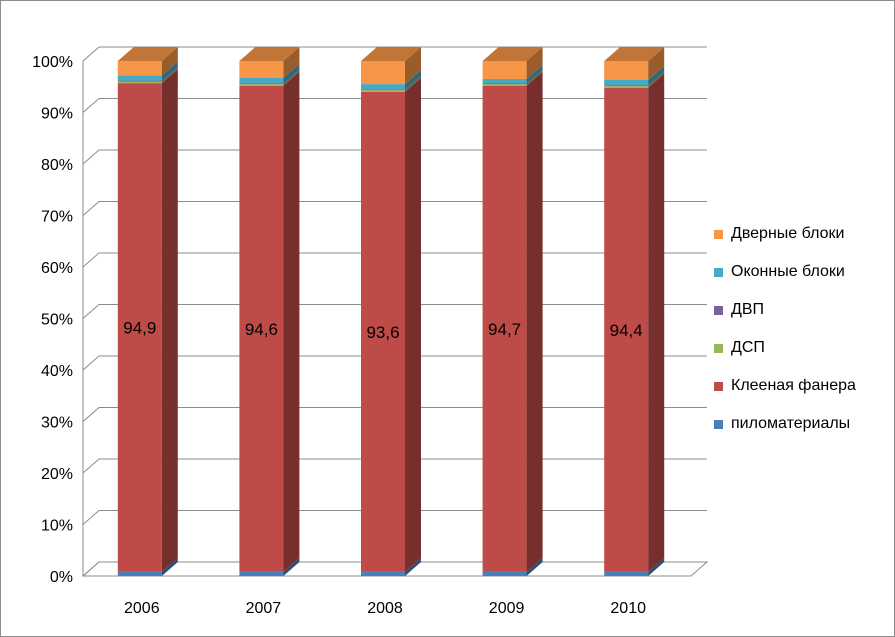 The image size is (895, 637). I want to click on legend-label: пиломатериалы, so click(791, 423).